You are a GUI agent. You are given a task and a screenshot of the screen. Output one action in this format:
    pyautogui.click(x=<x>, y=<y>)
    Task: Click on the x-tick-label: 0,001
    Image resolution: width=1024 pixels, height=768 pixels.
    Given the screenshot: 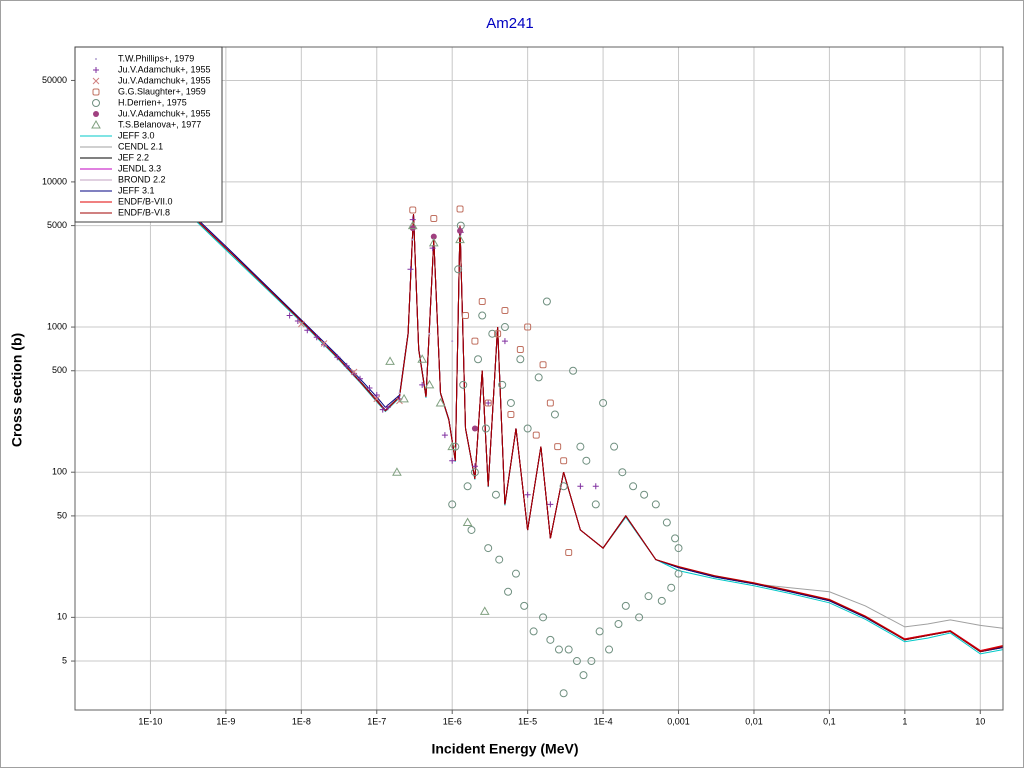 What is the action you would take?
    pyautogui.click(x=678, y=721)
    